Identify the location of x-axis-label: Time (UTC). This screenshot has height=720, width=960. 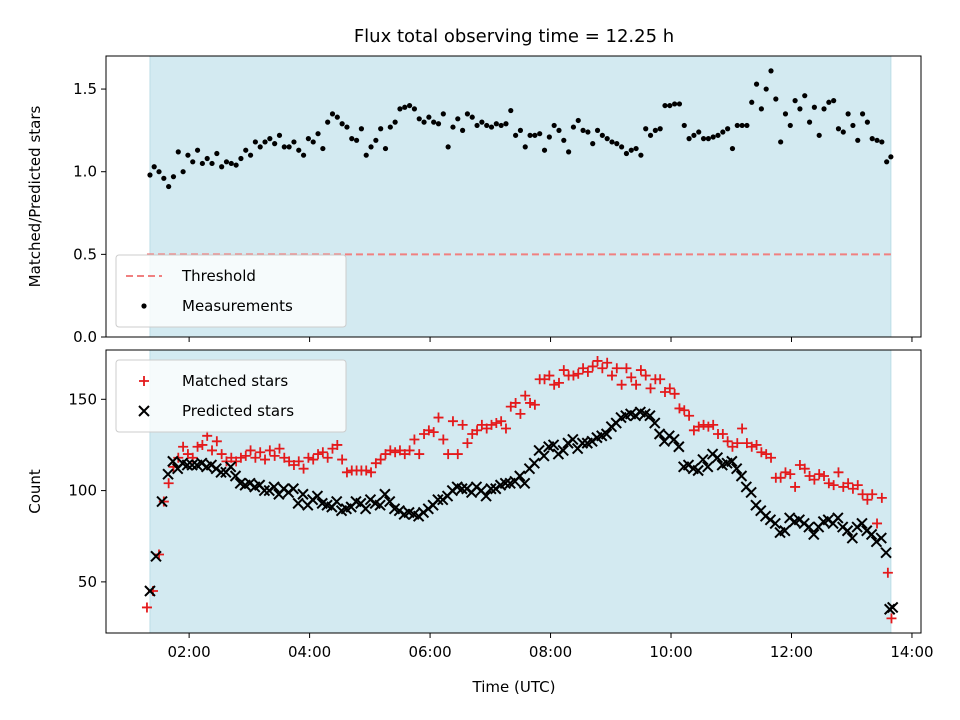
(514, 687).